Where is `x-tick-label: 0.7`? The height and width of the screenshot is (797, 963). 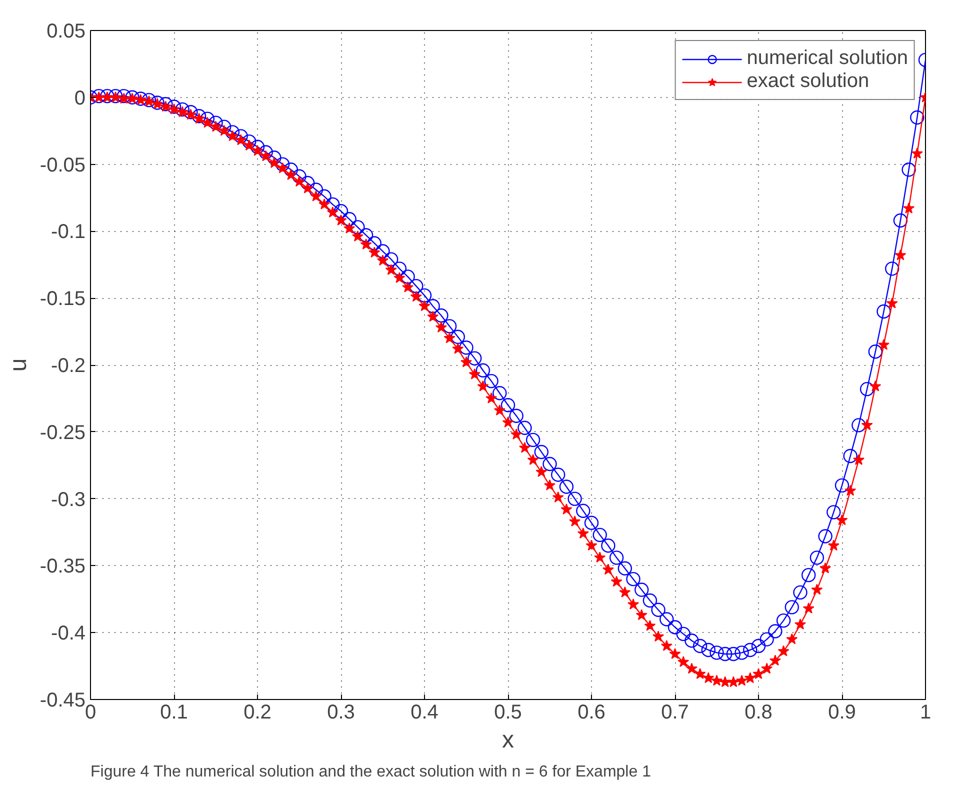
x-tick-label: 0.7 is located at coordinates (675, 713).